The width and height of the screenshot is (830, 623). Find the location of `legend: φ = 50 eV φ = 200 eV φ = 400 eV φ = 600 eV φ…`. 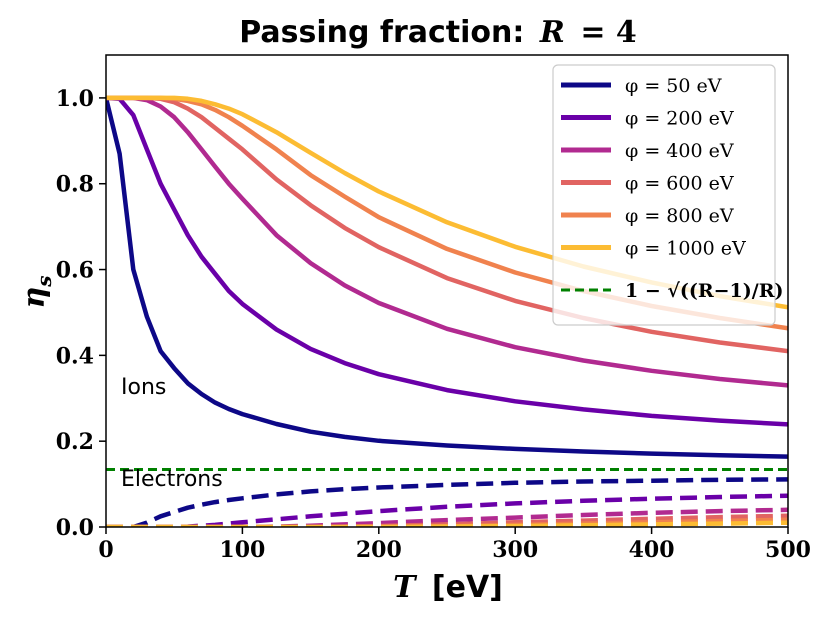

legend: φ = 50 eV φ = 200 eV φ = 400 eV φ = 600 eV φ… is located at coordinates (667, 195).